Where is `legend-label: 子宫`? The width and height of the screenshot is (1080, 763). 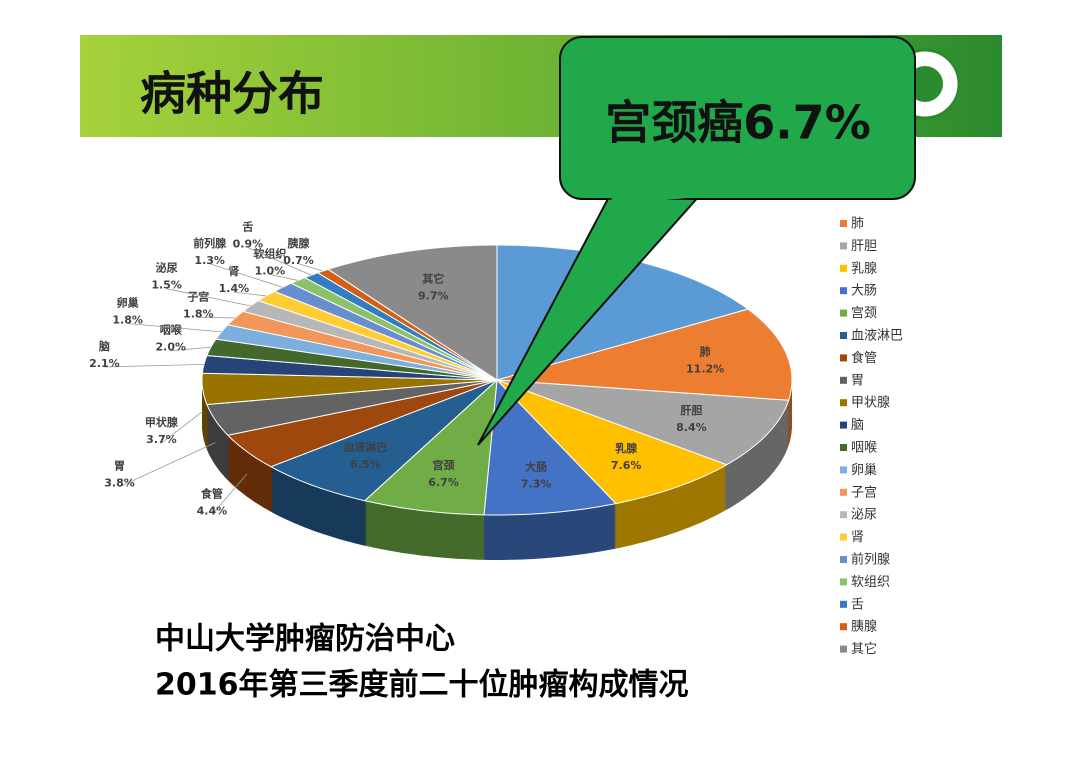 legend-label: 子宫 is located at coordinates (864, 492).